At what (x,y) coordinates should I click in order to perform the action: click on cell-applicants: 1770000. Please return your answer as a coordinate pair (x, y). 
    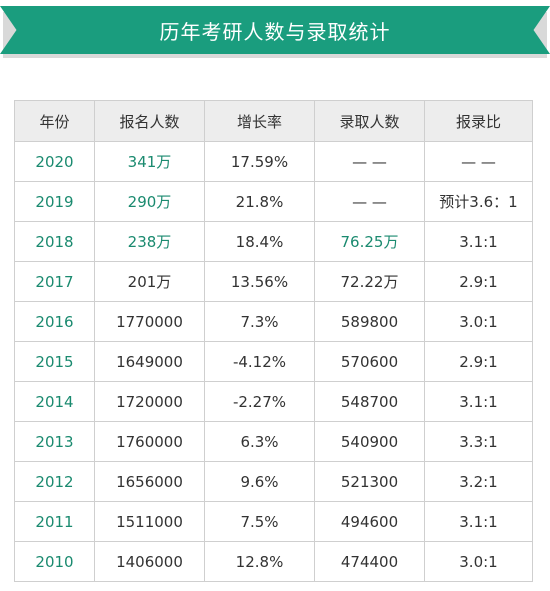
    Looking at the image, I should click on (149, 321).